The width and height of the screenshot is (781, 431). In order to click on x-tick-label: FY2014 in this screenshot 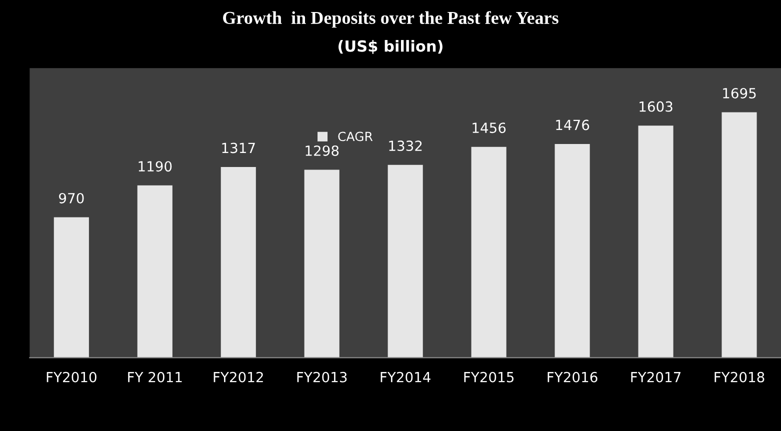, I will do `click(405, 377)`.